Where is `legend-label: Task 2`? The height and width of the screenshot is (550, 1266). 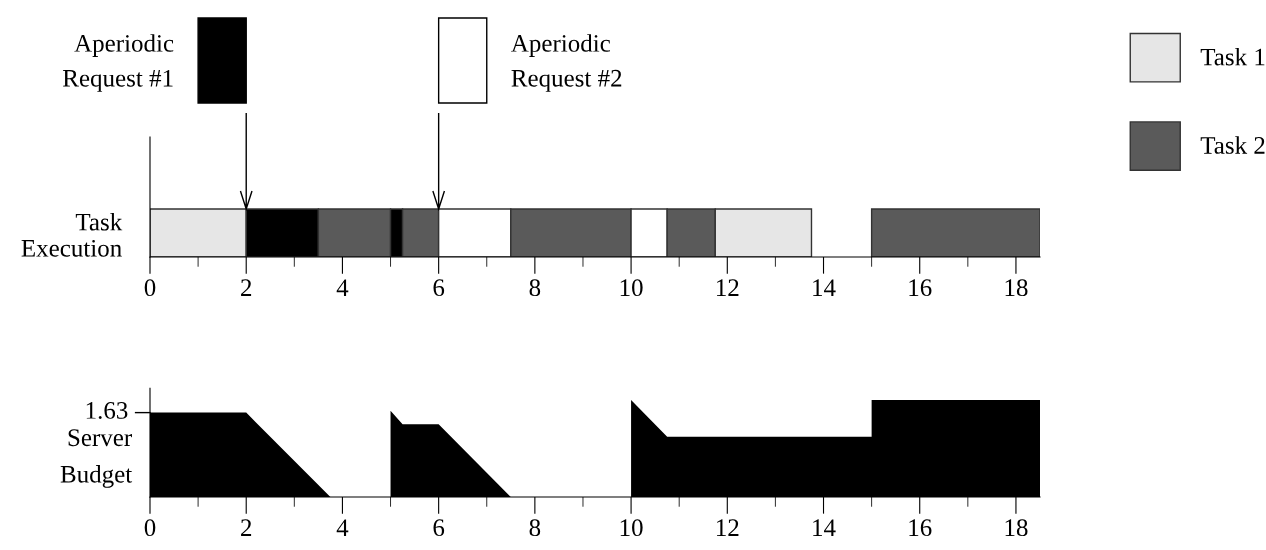 legend-label: Task 2 is located at coordinates (1232, 145).